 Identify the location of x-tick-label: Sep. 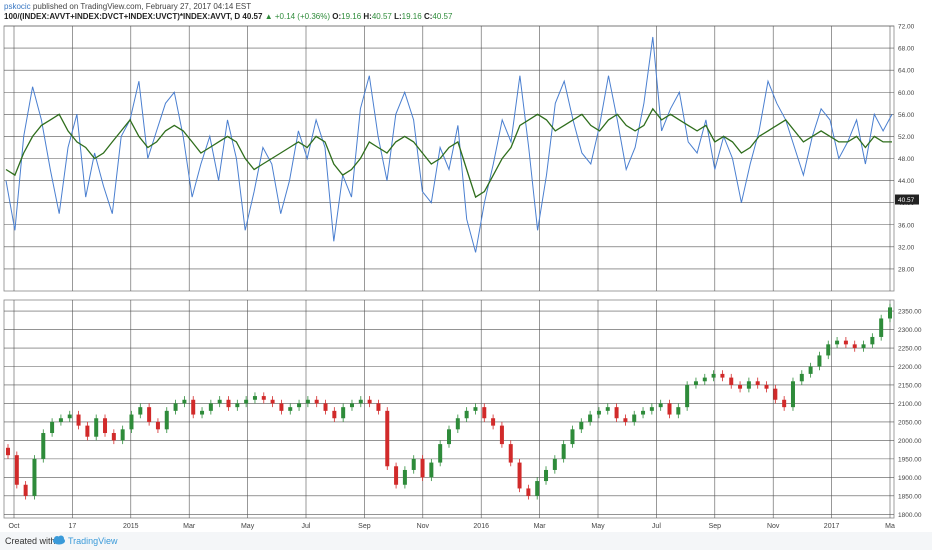
(364, 526).